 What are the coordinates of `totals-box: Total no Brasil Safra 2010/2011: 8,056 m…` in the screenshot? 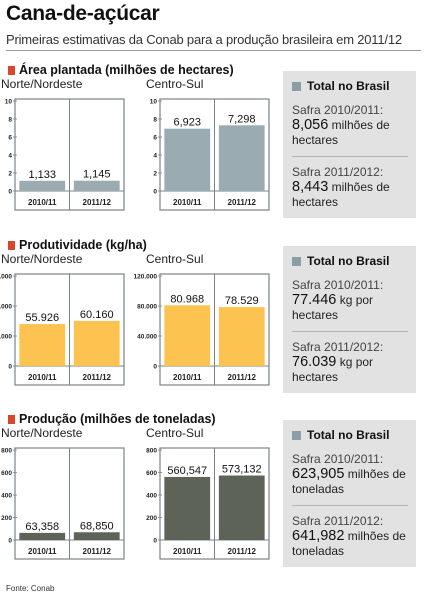 It's located at (349, 144).